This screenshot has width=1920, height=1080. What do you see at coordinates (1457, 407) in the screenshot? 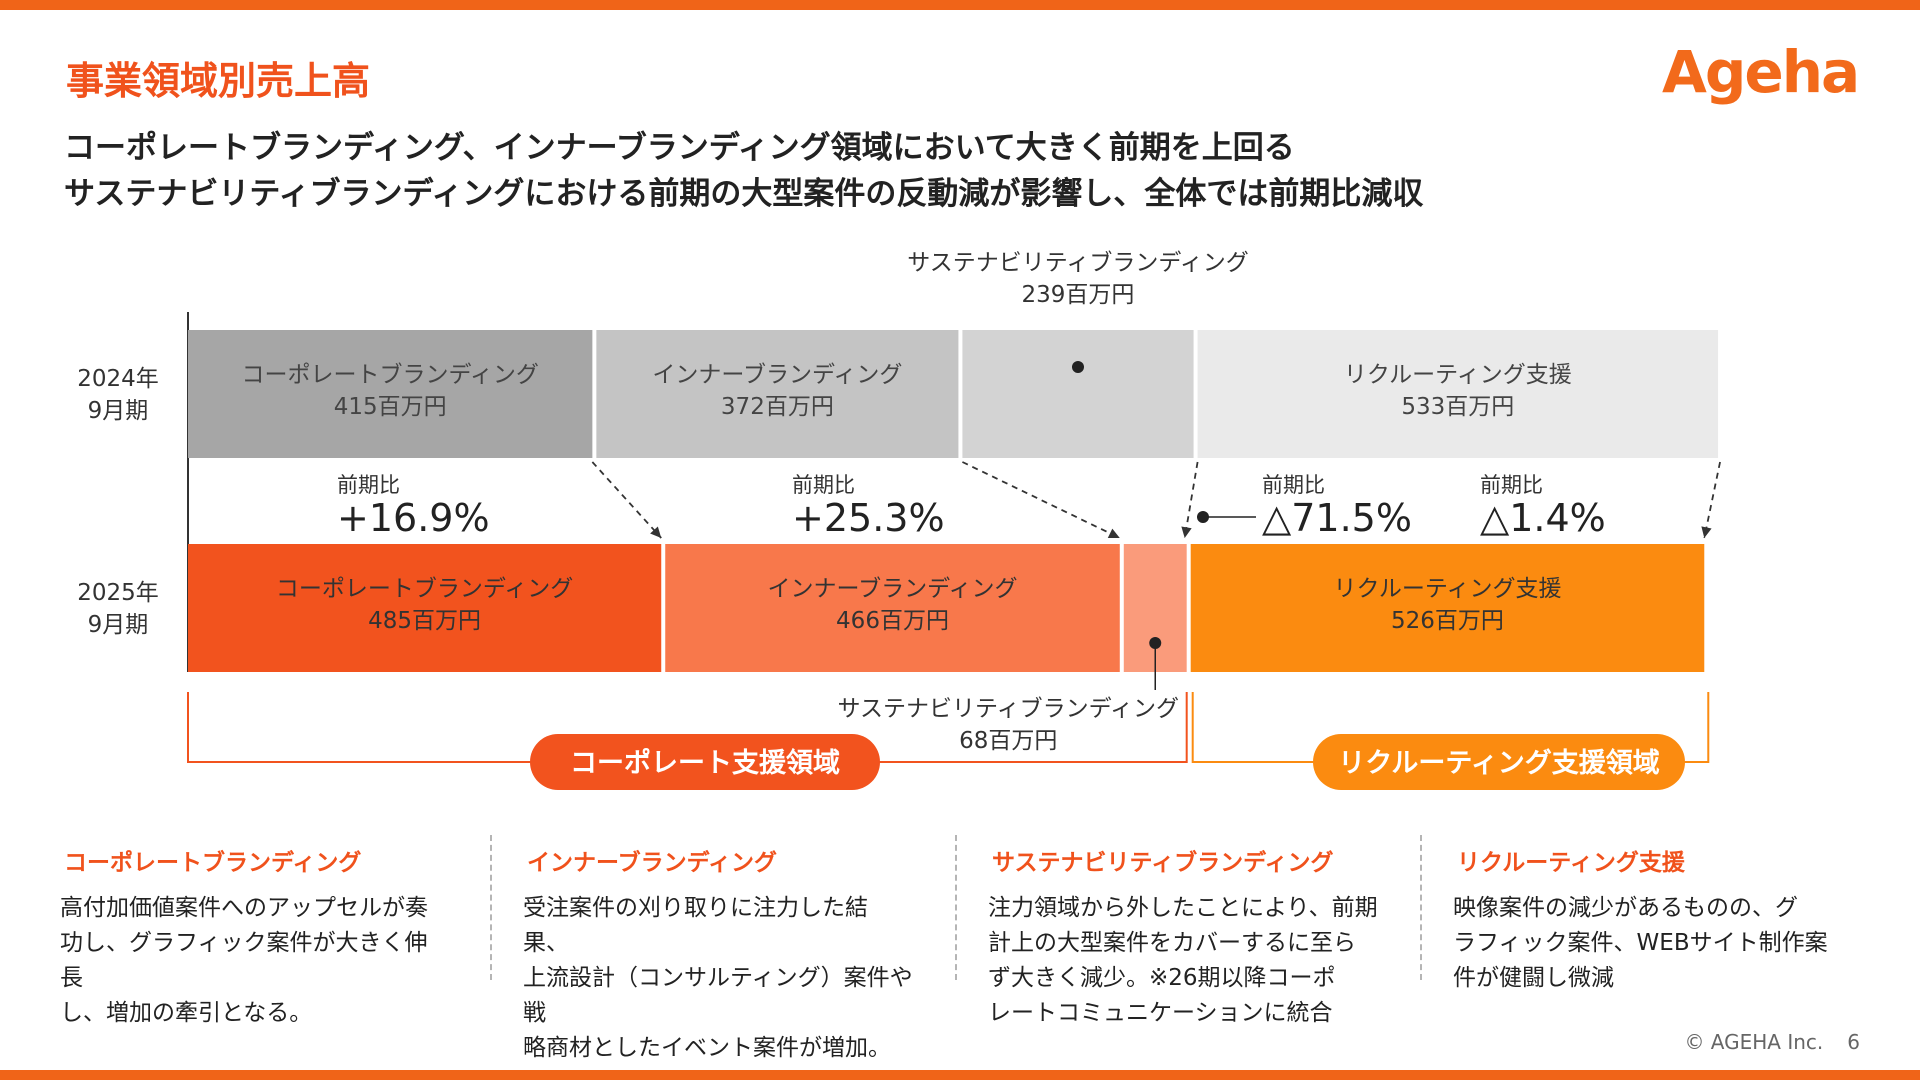
I see `bar-value-label: 533百万円` at bounding box center [1457, 407].